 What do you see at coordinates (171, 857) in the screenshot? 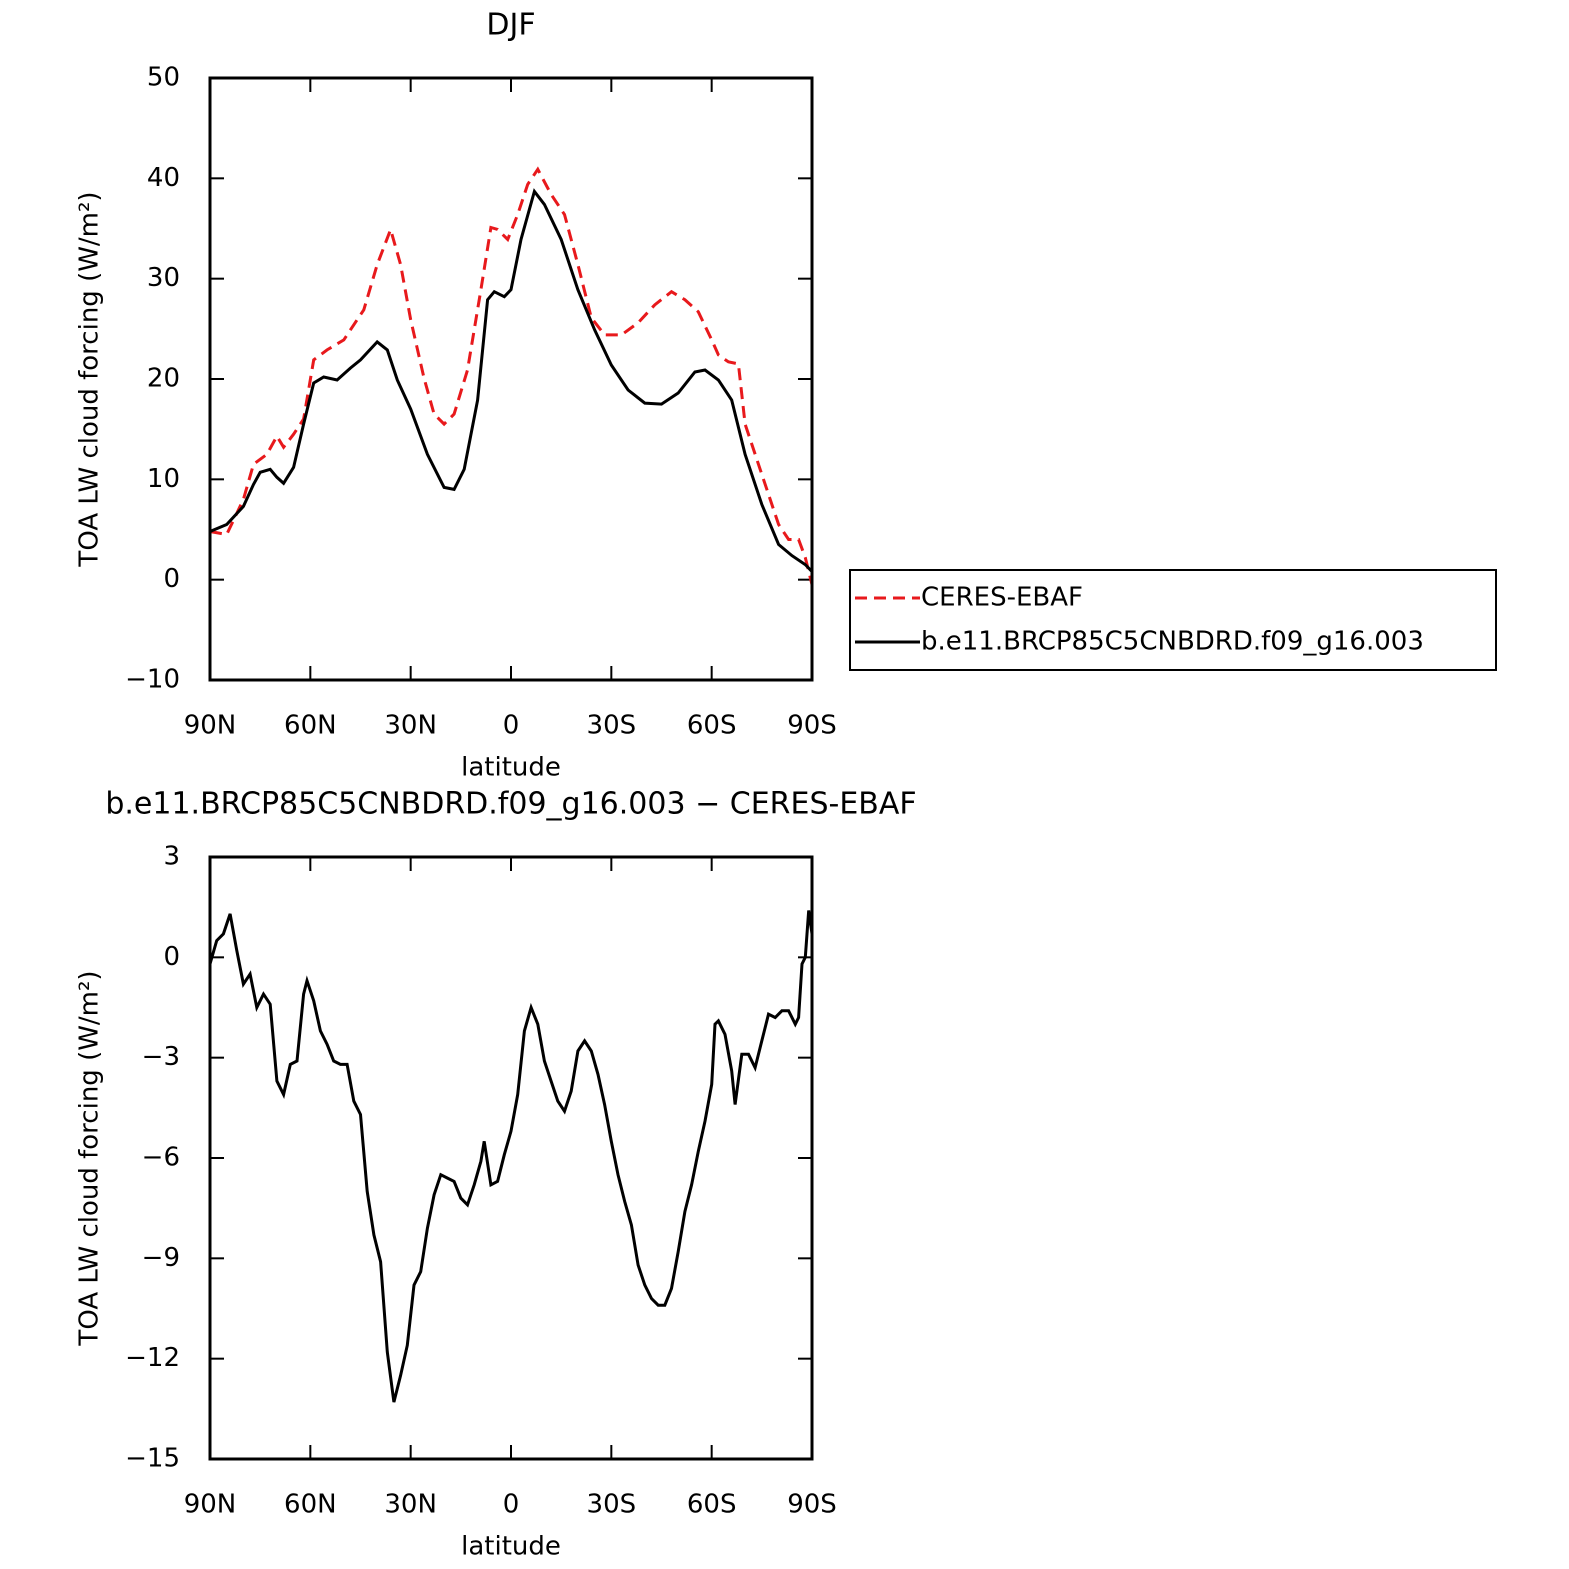
I see `y-tick-label: 3` at bounding box center [171, 857].